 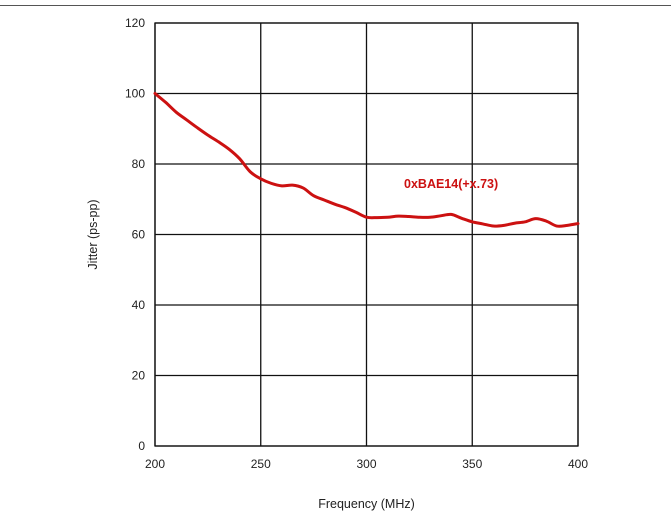 I want to click on y-tick-label: 120, so click(x=135, y=23).